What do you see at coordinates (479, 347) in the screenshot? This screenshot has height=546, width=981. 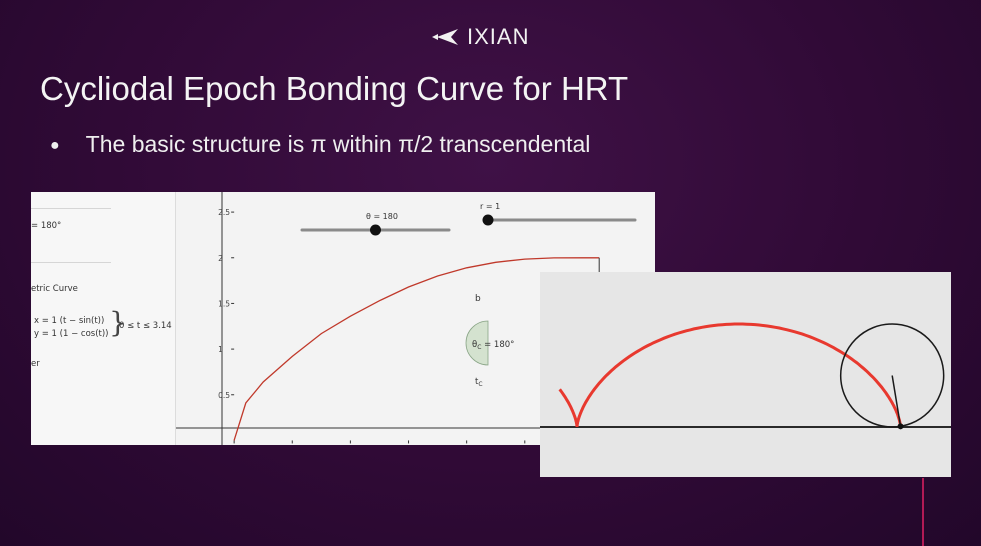 I see `angle-label-sub: C` at bounding box center [479, 347].